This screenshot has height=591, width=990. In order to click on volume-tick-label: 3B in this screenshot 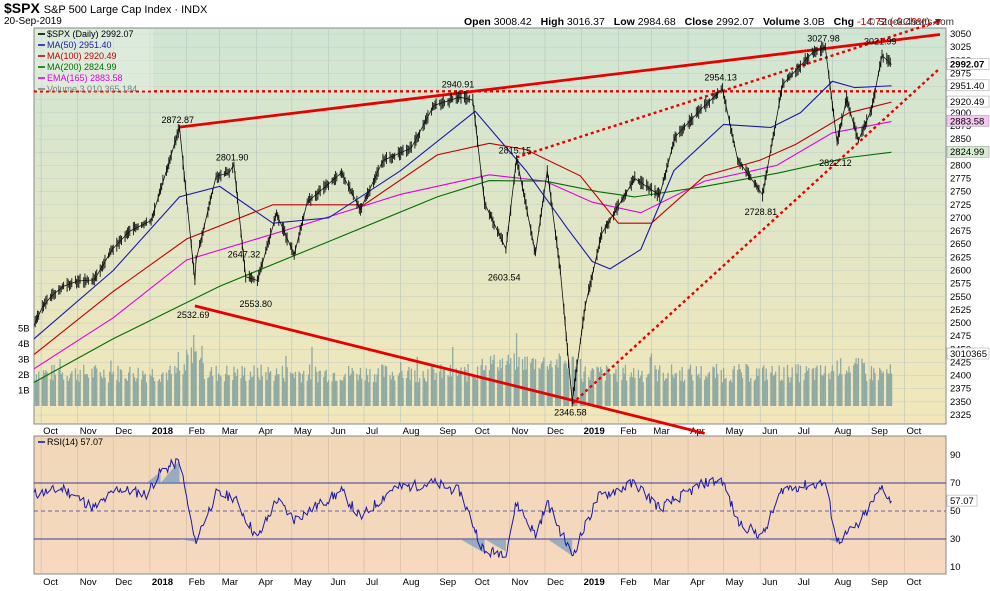, I will do `click(24, 360)`.